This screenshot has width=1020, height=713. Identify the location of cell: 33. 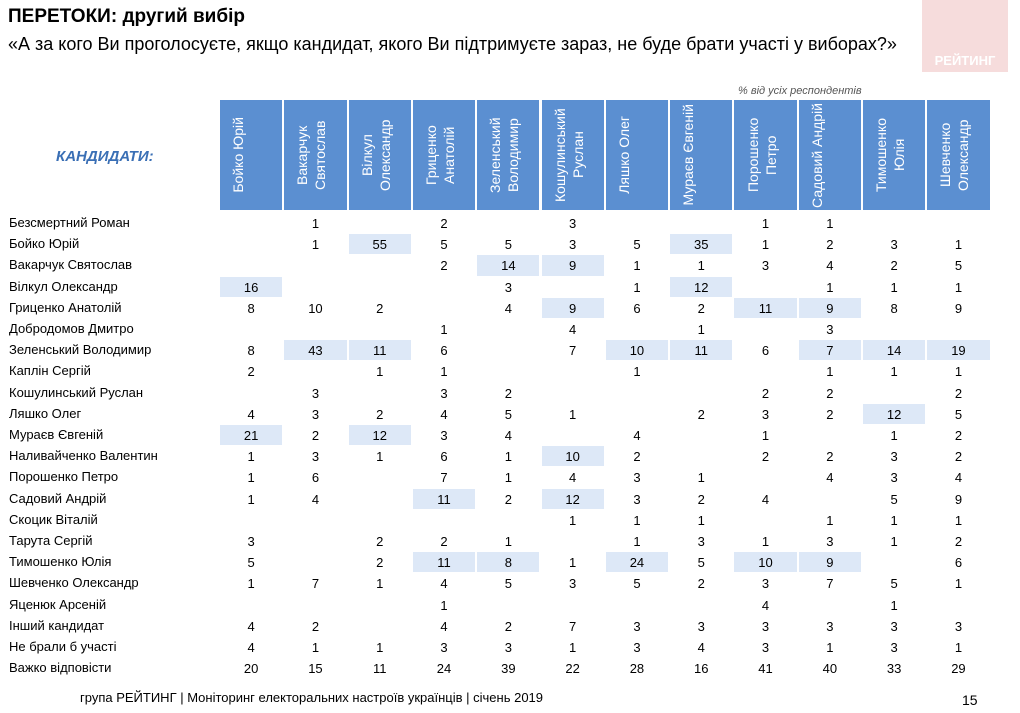
(894, 669).